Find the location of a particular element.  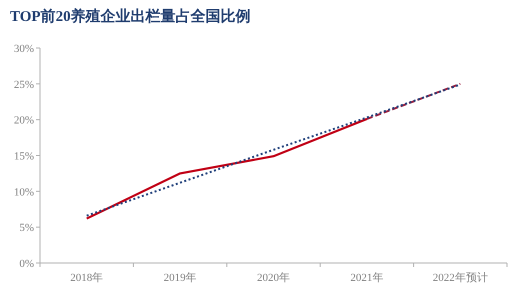

y-tick-label: 30% is located at coordinates (24, 49).